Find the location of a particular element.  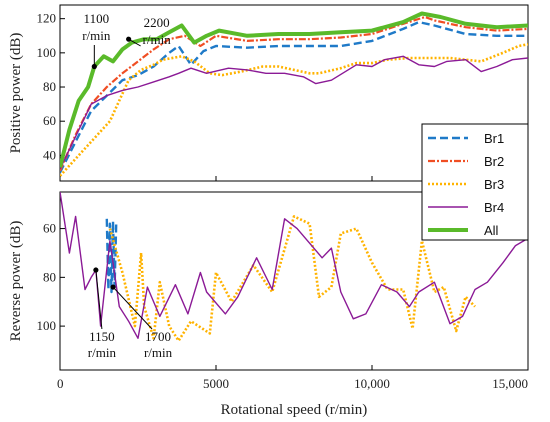

y-tick-label: 40 is located at coordinates (49, 154).